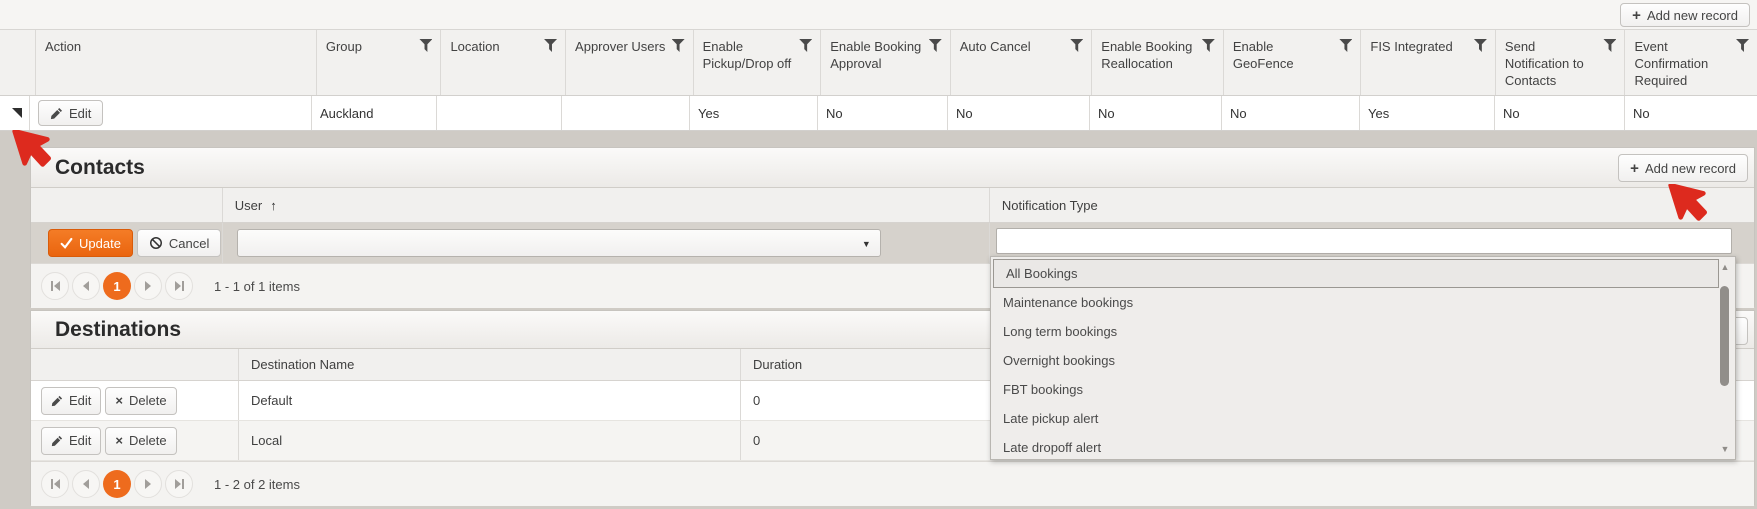 The image size is (1757, 509). What do you see at coordinates (1068, 302) in the screenshot?
I see `dropdown-item: Maintenance bookings` at bounding box center [1068, 302].